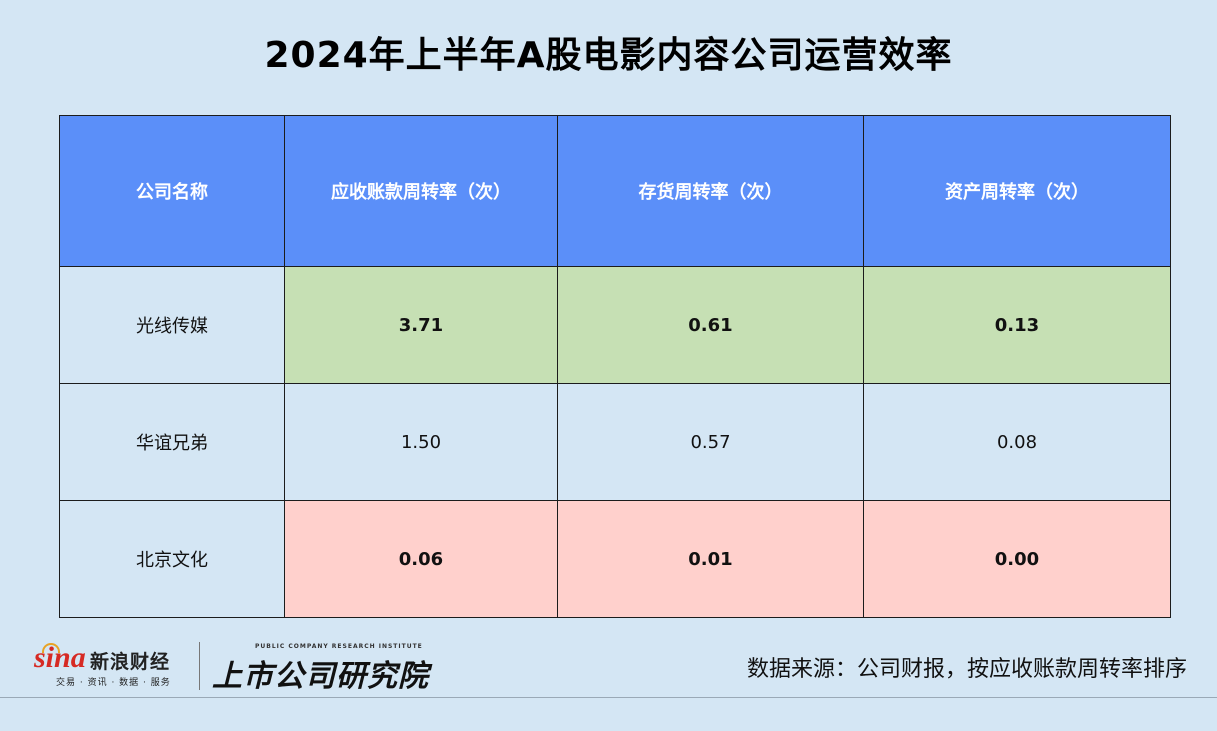 The image size is (1217, 731). What do you see at coordinates (113, 683) in the screenshot?
I see `sina-finance-tagline: 交易 · 资讯 · 数据 · 服务` at bounding box center [113, 683].